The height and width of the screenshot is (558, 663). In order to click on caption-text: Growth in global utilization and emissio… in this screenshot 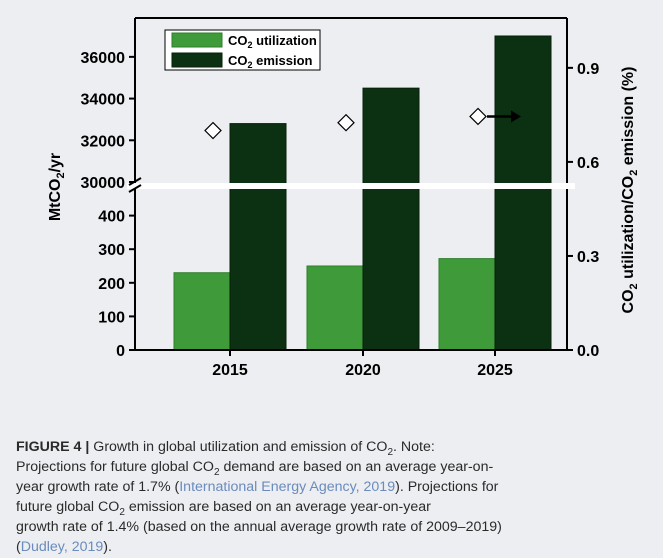, I will do `click(238, 447)`.